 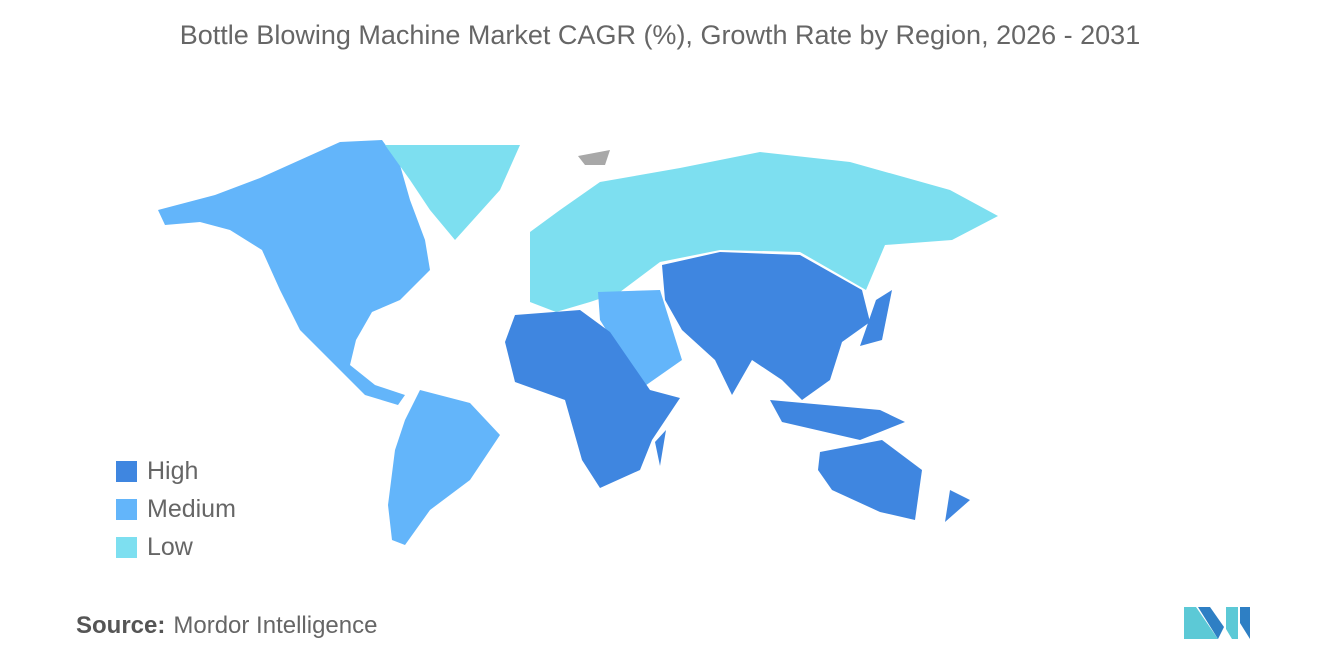 What do you see at coordinates (191, 508) in the screenshot?
I see `legend-label: Medium` at bounding box center [191, 508].